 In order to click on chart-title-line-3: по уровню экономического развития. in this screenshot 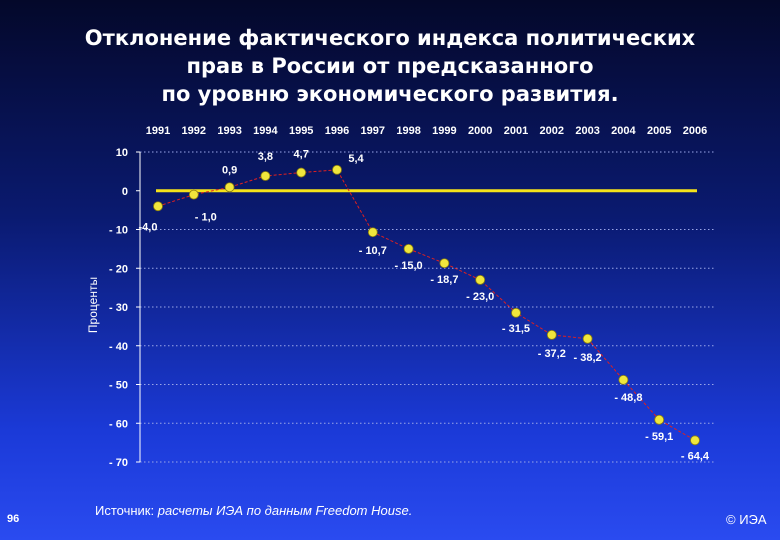, I will do `click(390, 94)`.